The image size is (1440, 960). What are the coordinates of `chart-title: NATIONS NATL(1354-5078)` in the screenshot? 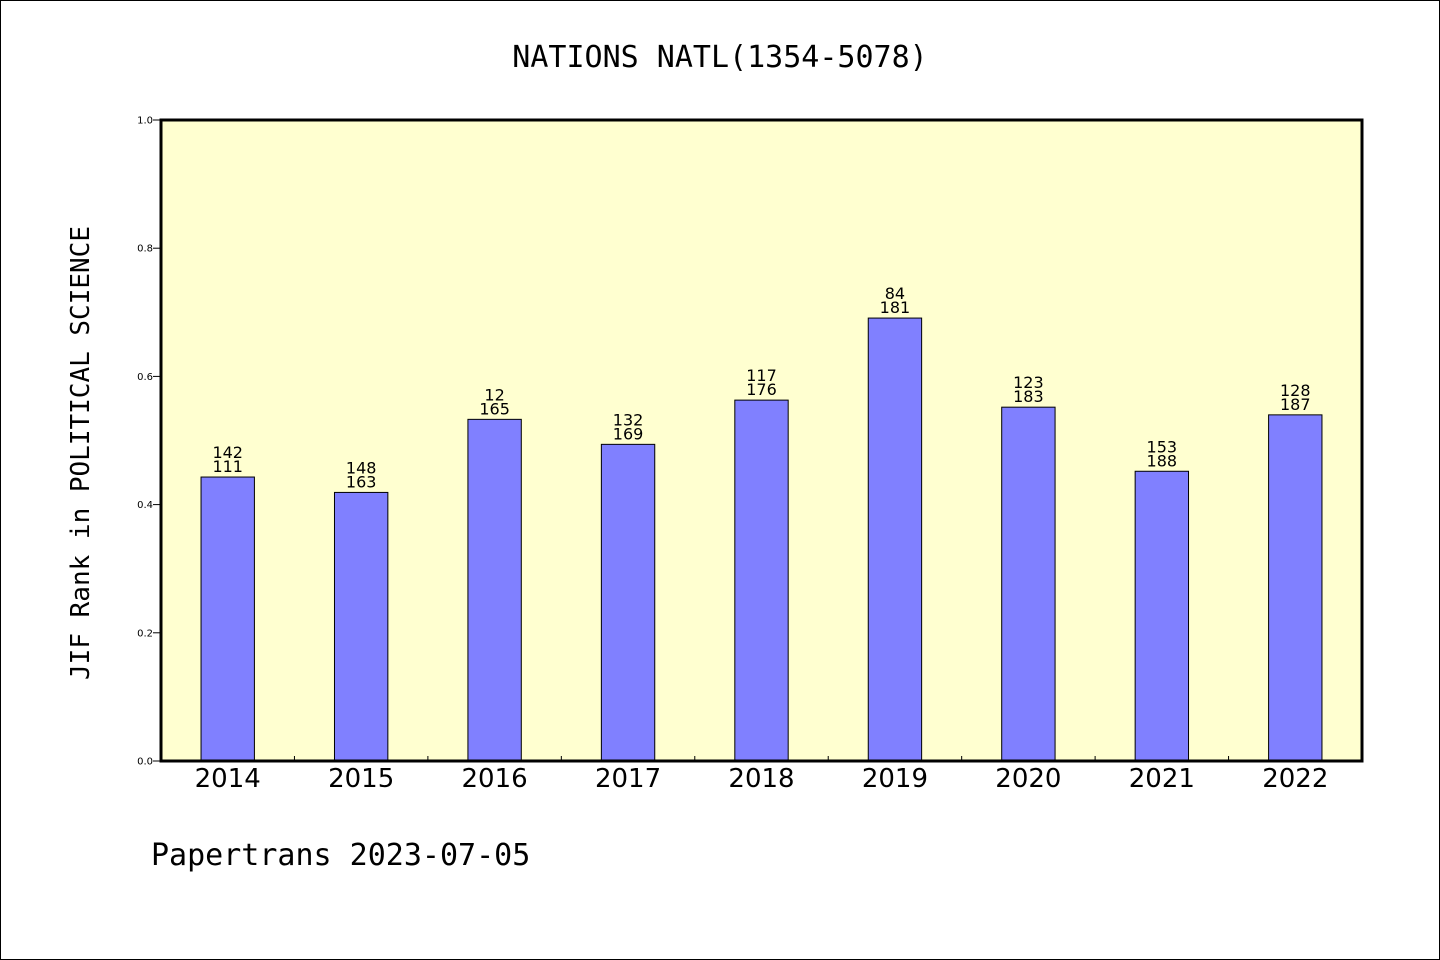 It's located at (719, 57).